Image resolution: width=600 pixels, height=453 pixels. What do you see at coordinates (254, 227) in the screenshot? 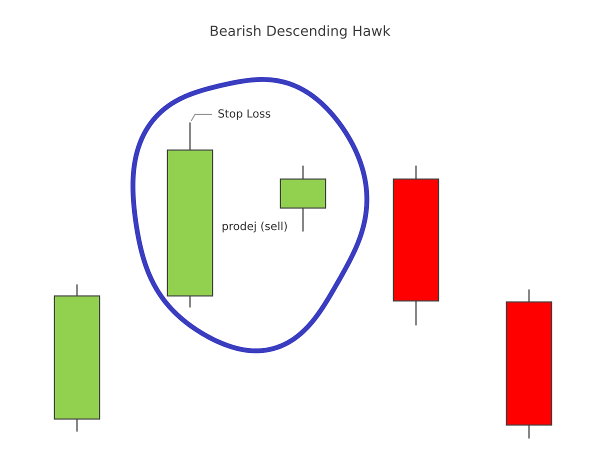
I see `annotation: prodej (sell)` at bounding box center [254, 227].